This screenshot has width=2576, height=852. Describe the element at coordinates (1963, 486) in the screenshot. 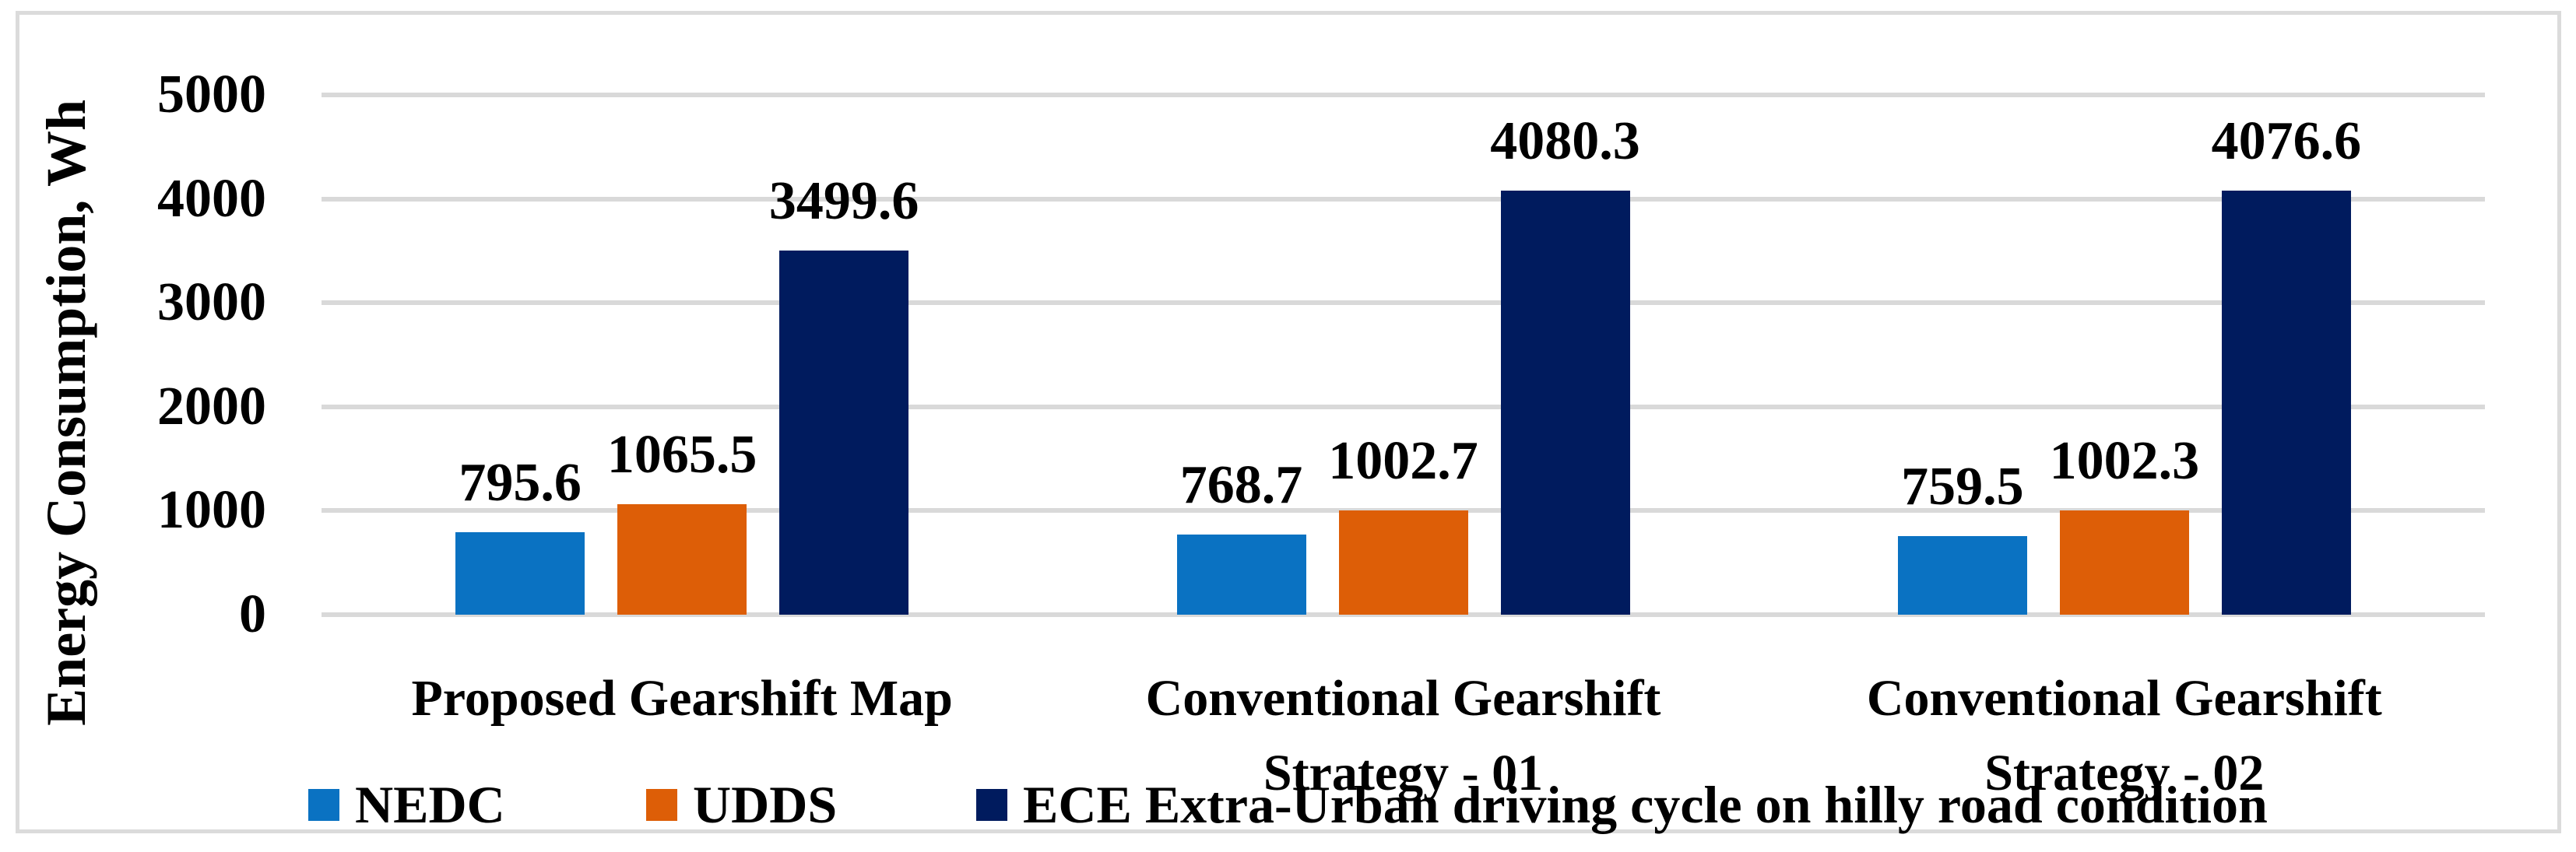

I see `data-label-series1-category3: 759.5` at that location.